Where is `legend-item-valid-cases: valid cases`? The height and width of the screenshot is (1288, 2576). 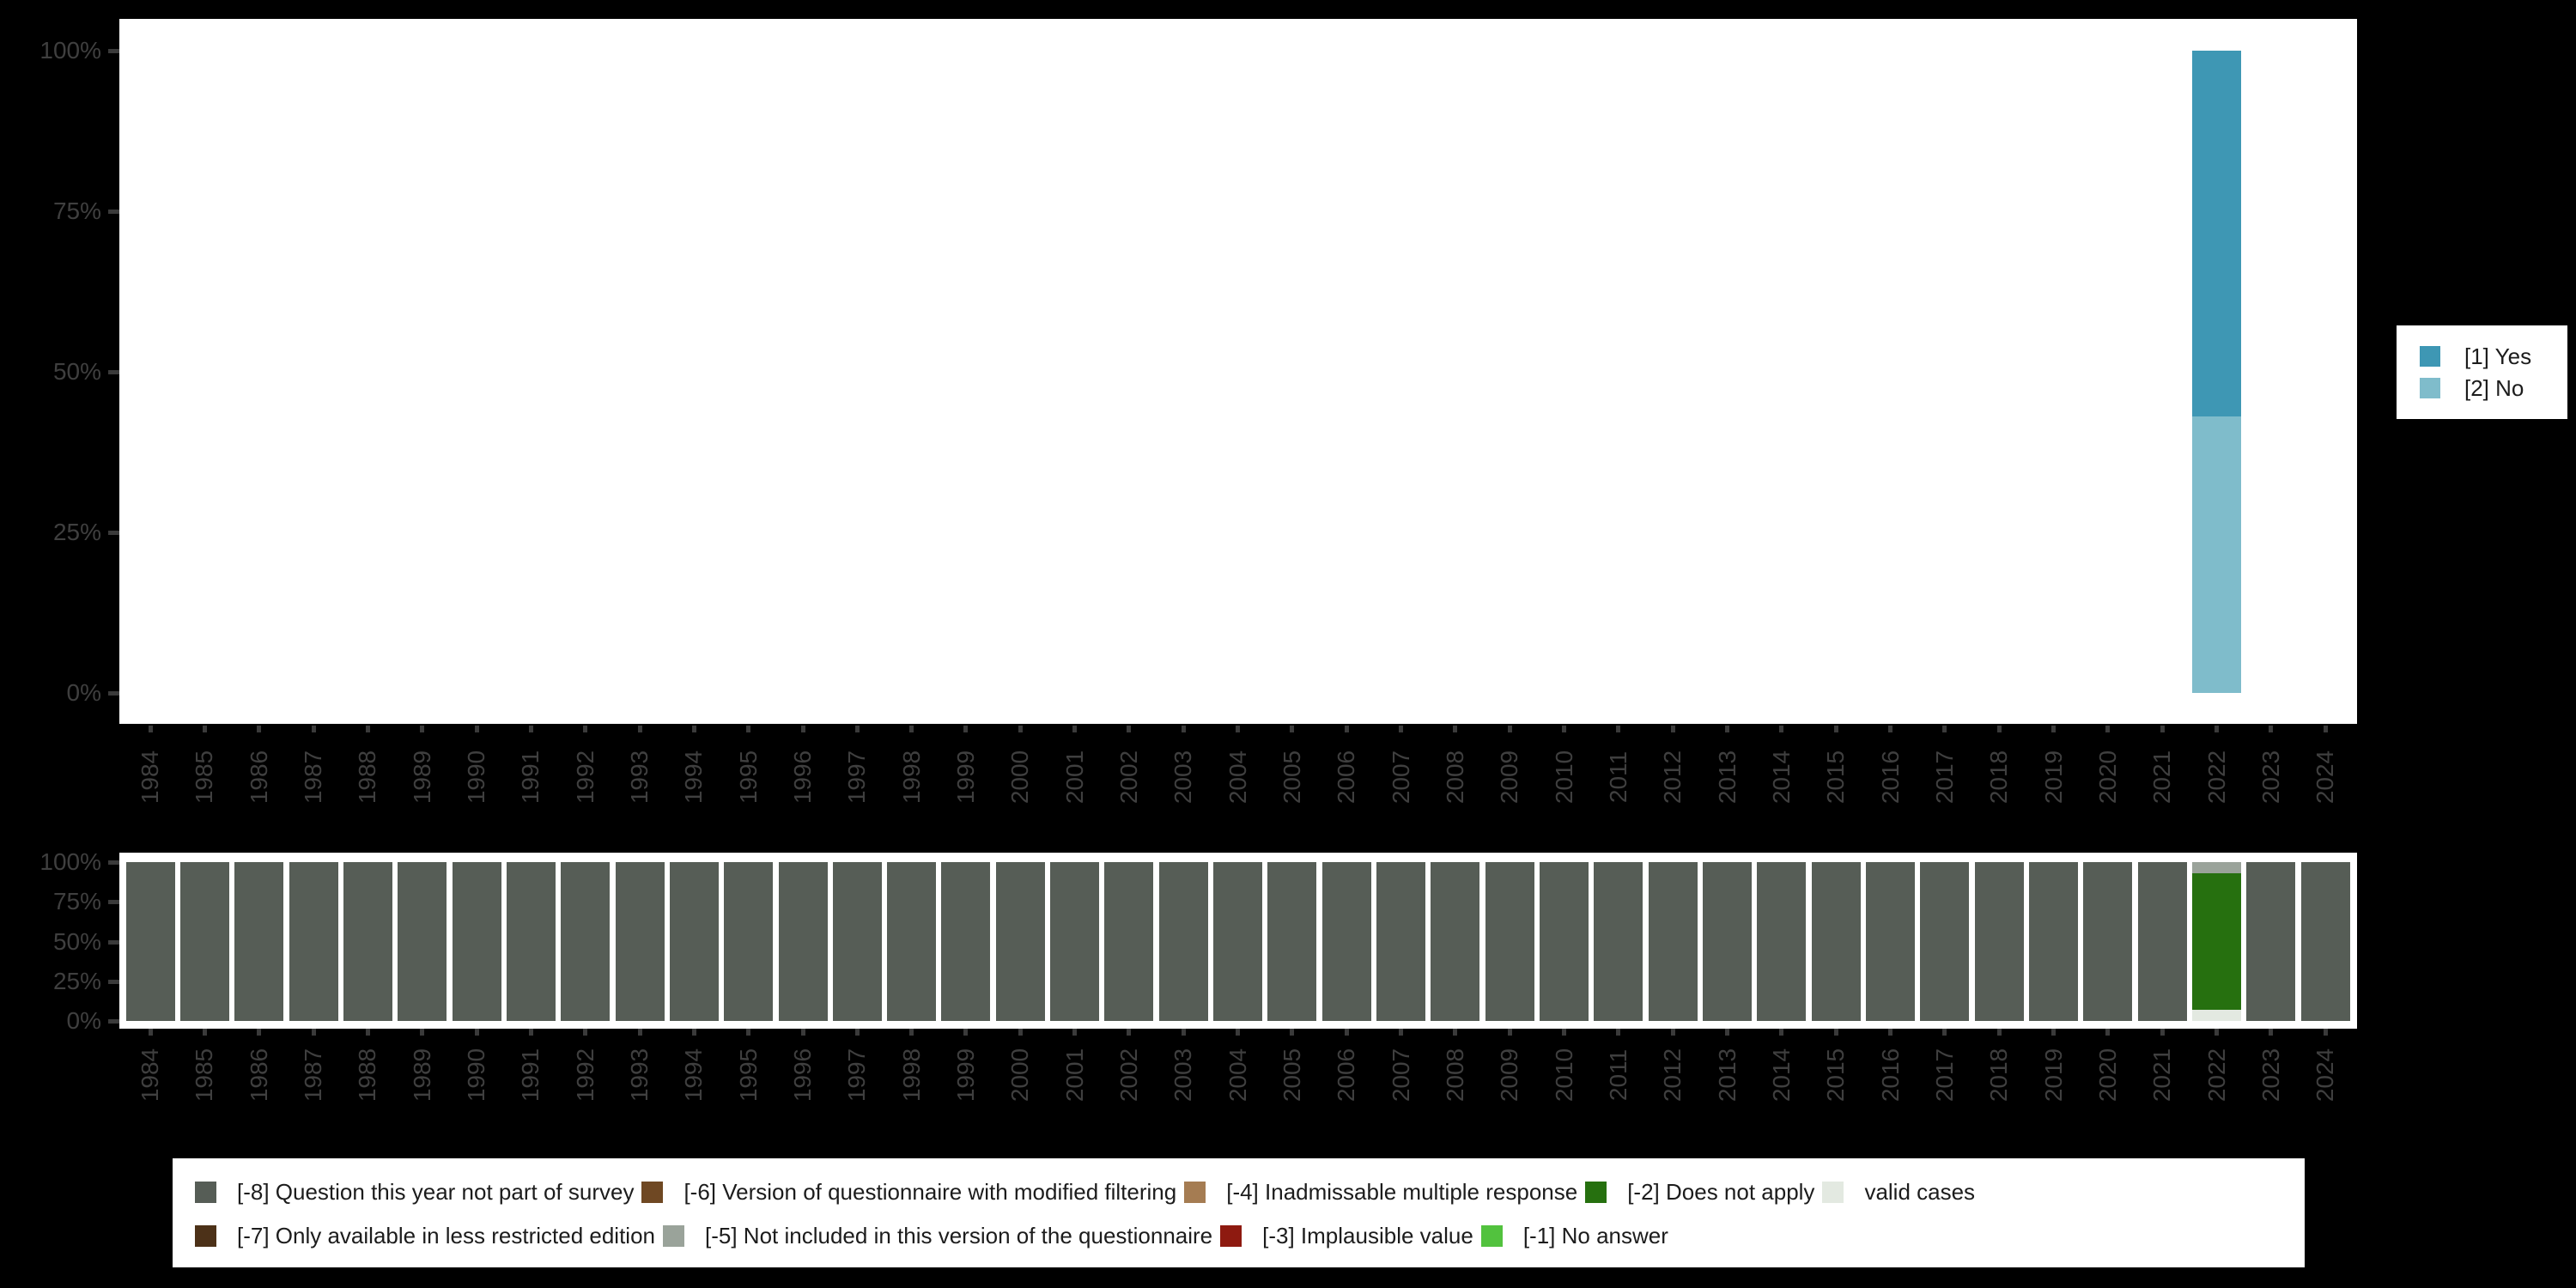 legend-item-valid-cases: valid cases is located at coordinates (1899, 1192).